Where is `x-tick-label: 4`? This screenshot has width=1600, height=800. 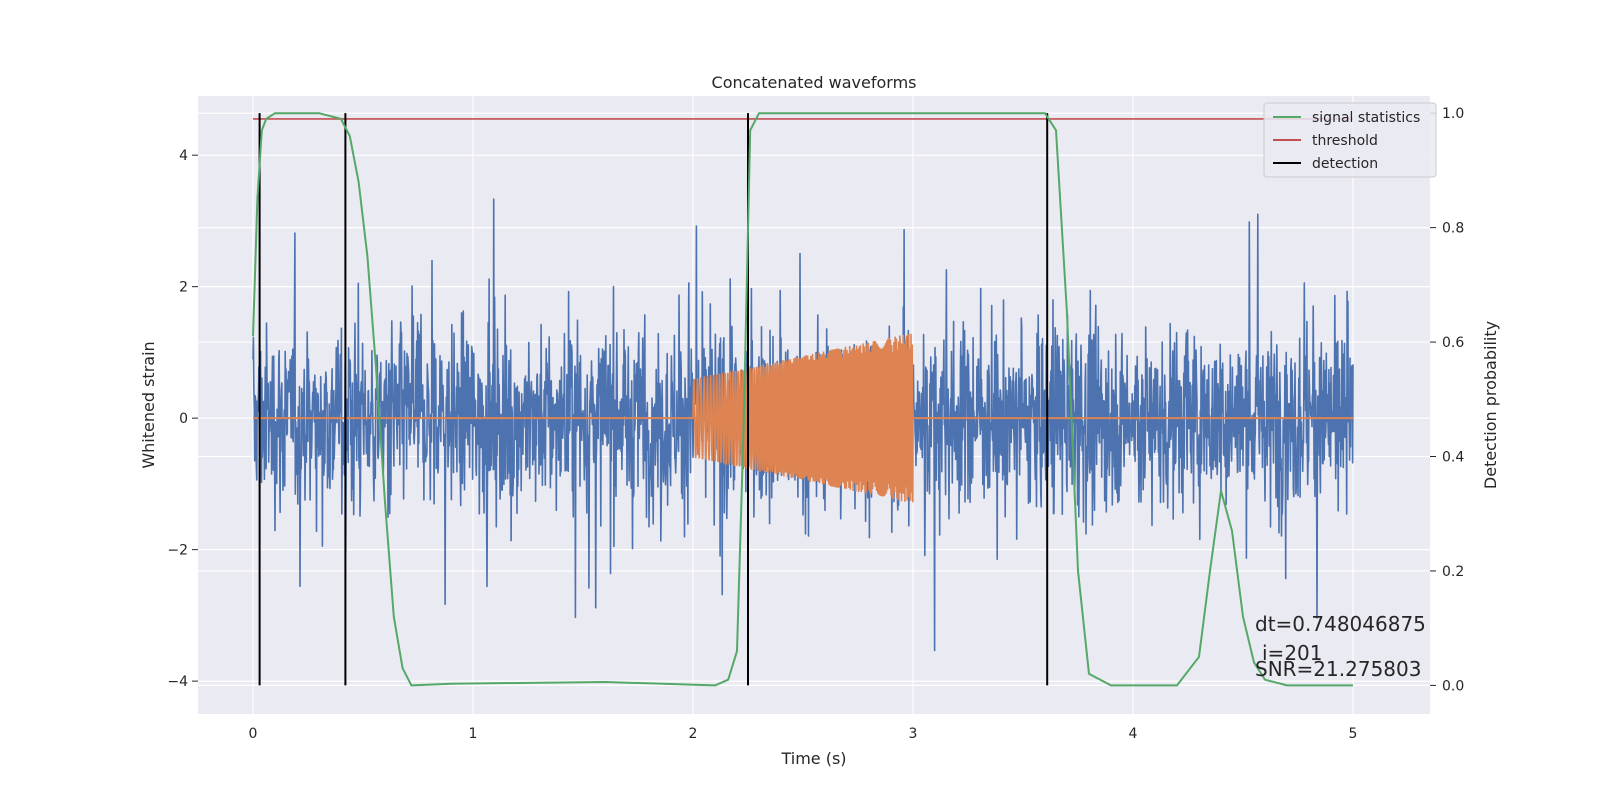 x-tick-label: 4 is located at coordinates (1133, 734).